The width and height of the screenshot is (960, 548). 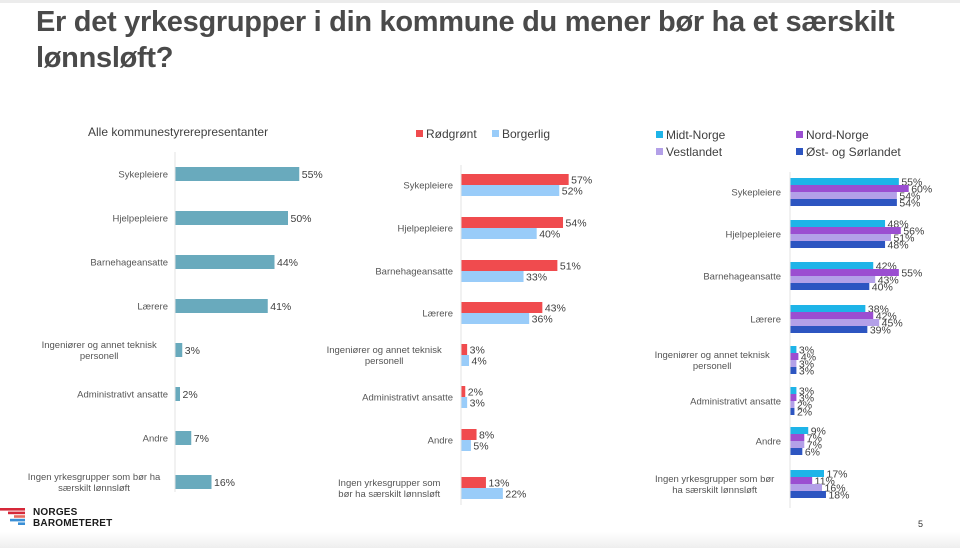 I want to click on data-label-nord_norge: 7%, so click(x=814, y=438).